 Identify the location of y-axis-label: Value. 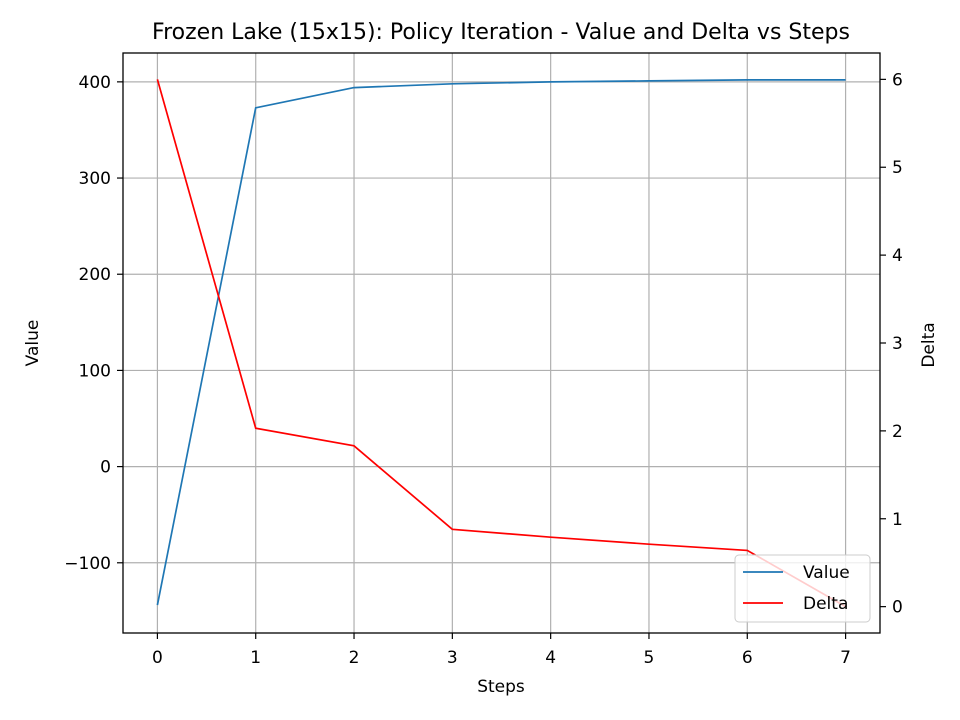
(33, 343).